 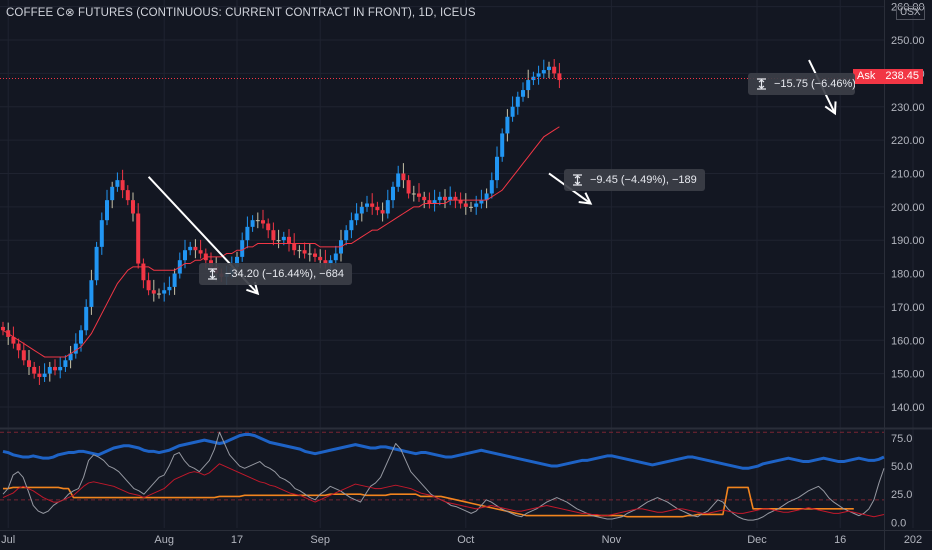 What do you see at coordinates (275, 274) in the screenshot?
I see `measure-label-1: −34.20 (−16.44%), −684` at bounding box center [275, 274].